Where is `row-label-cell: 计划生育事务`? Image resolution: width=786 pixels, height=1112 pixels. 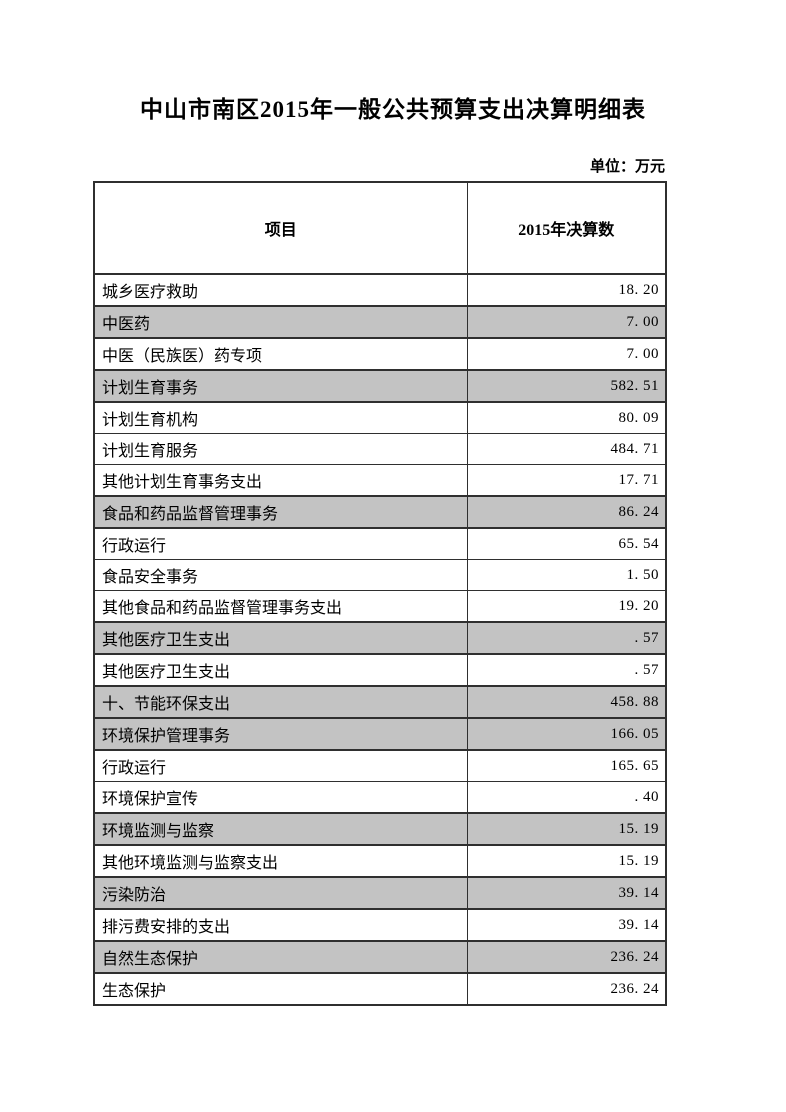 row-label-cell: 计划生育事务 is located at coordinates (280, 386).